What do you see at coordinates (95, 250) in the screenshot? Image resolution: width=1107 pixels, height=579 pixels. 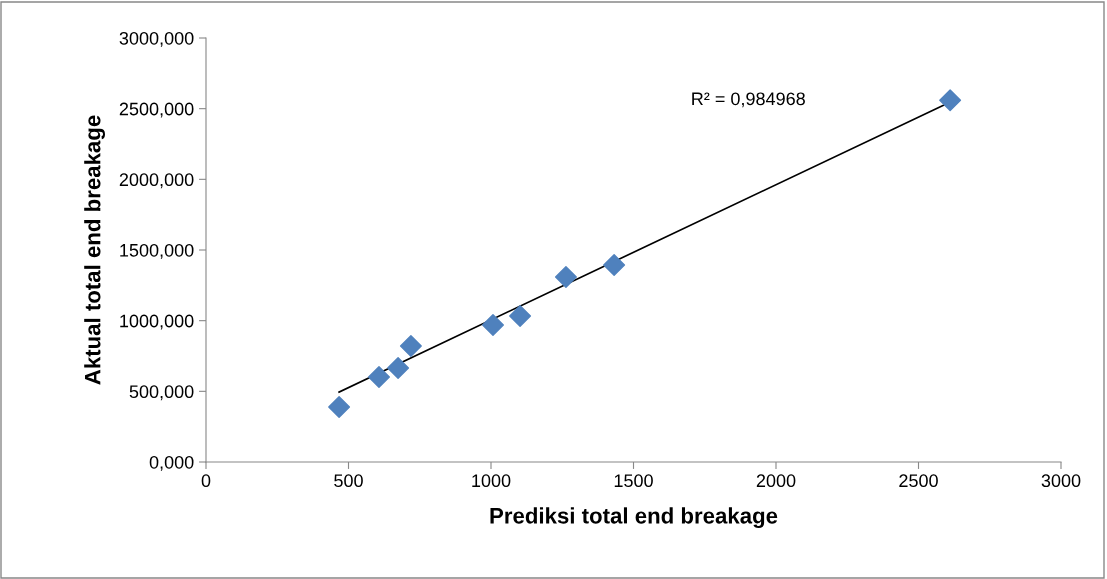 I see `y-axis-title: Aktual total end breakage` at bounding box center [95, 250].